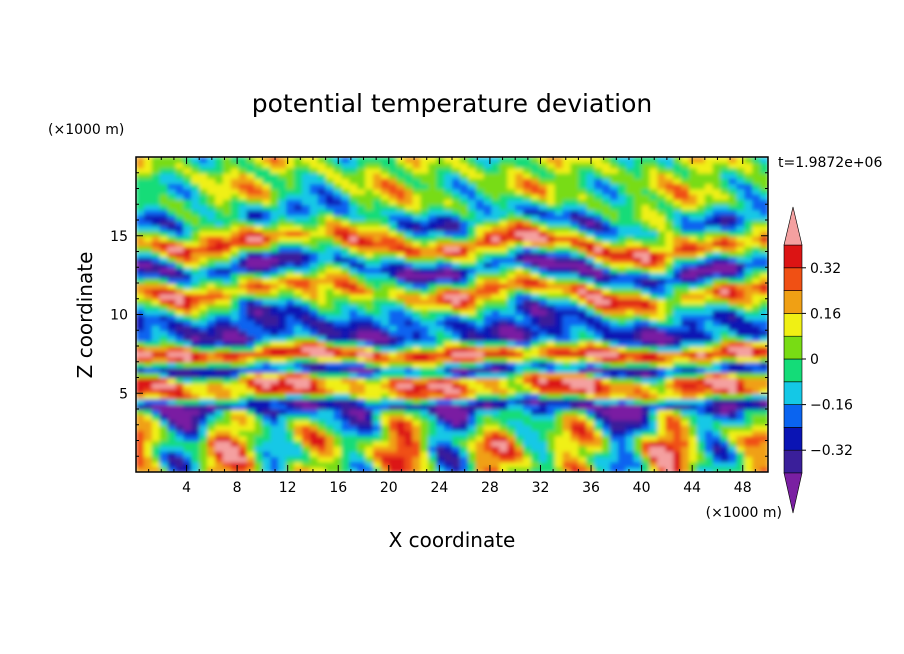 Image resolution: width=904 pixels, height=654 pixels. Describe the element at coordinates (85, 315) in the screenshot. I see `y-axis-label: Z coordinate` at that location.